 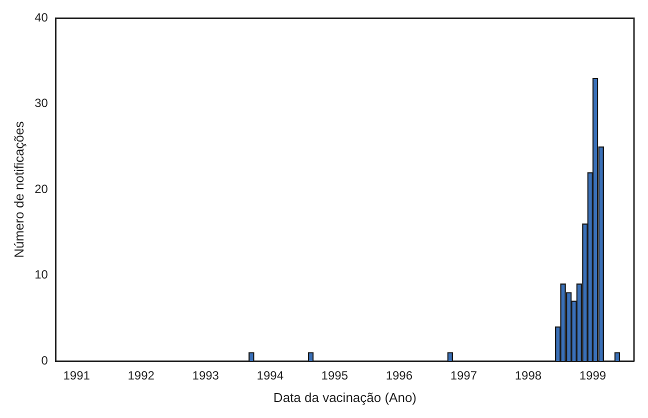 What do you see at coordinates (44, 360) in the screenshot?
I see `y-tick-label: 0` at bounding box center [44, 360].